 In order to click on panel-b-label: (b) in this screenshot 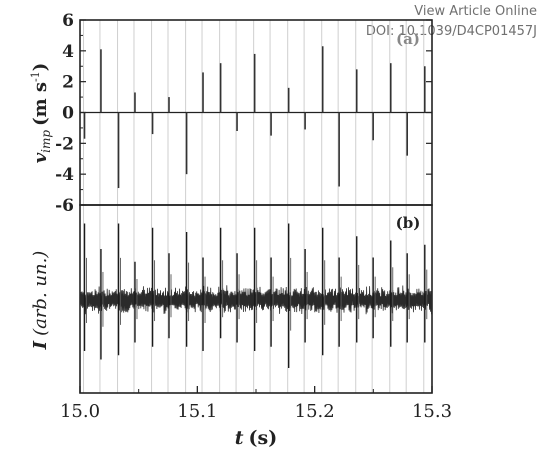, I will do `click(408, 223)`.